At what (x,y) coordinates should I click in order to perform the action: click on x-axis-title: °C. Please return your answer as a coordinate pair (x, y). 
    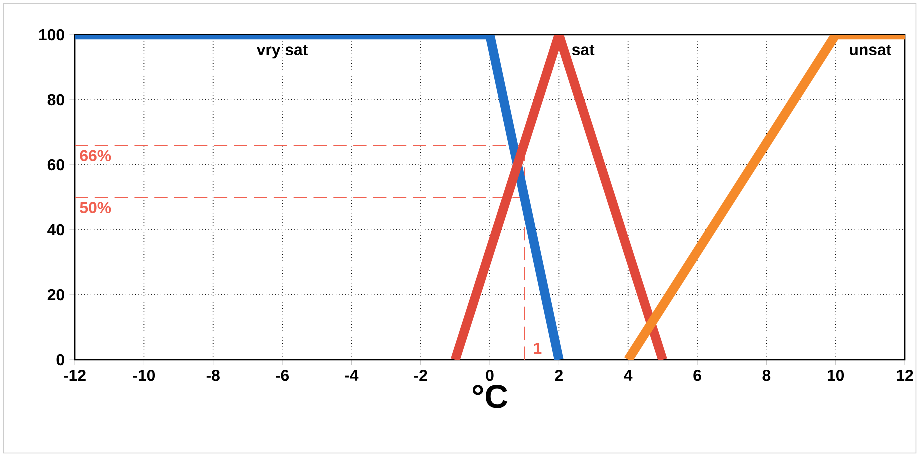
    Looking at the image, I should click on (490, 396).